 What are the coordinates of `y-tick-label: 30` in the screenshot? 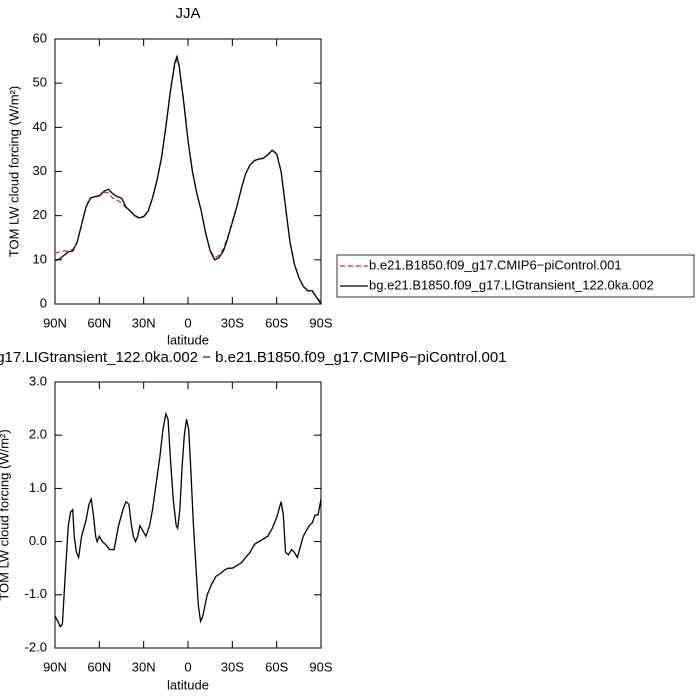 It's located at (40, 170).